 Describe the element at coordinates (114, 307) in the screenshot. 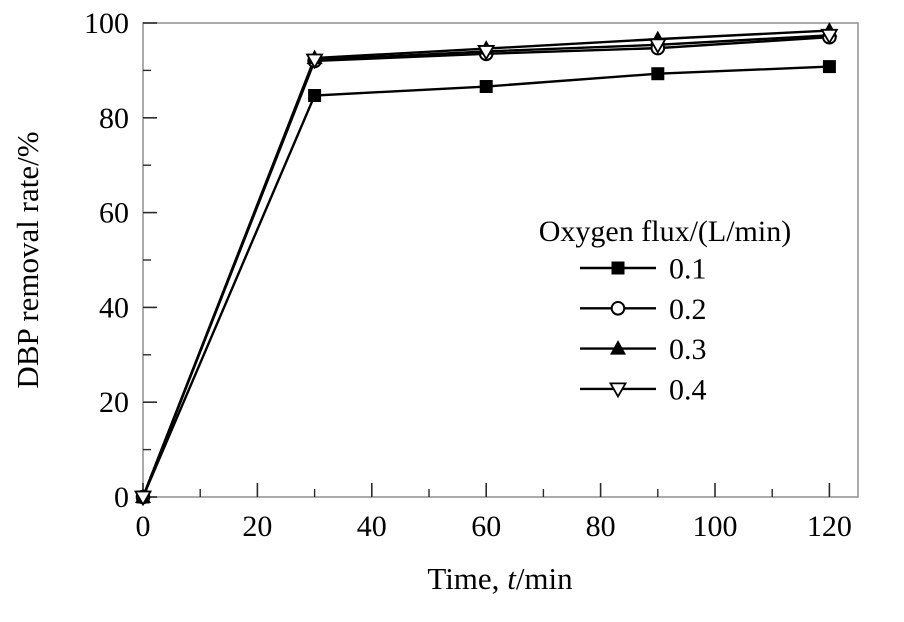

I see `y-tick-label: 40` at that location.